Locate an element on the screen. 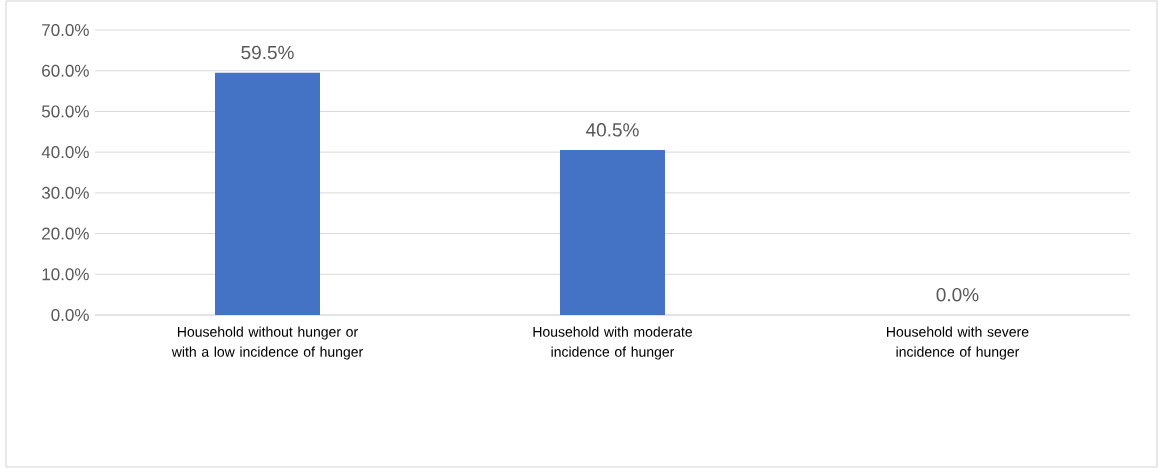 Image resolution: width=1159 pixels, height=468 pixels. y-tick-label: 20.0% is located at coordinates (65, 233).